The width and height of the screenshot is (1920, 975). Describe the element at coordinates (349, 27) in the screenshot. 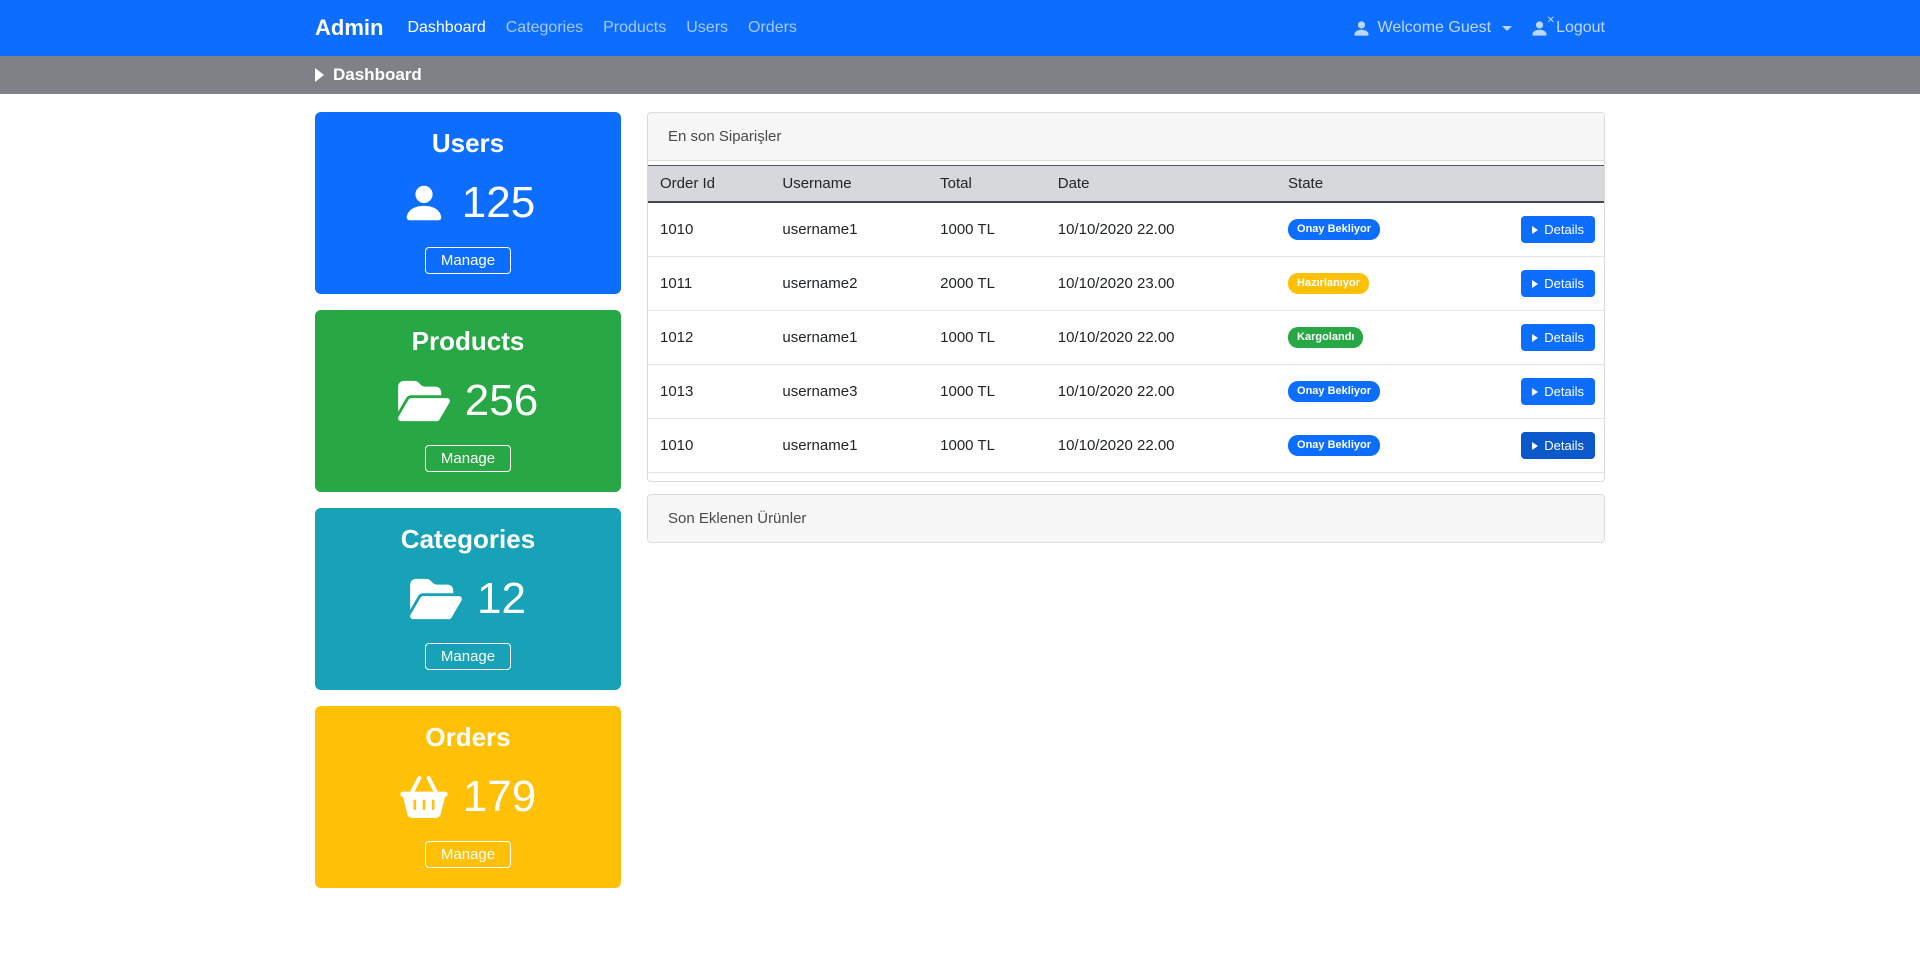

I see `brand-admin: Admin` at that location.